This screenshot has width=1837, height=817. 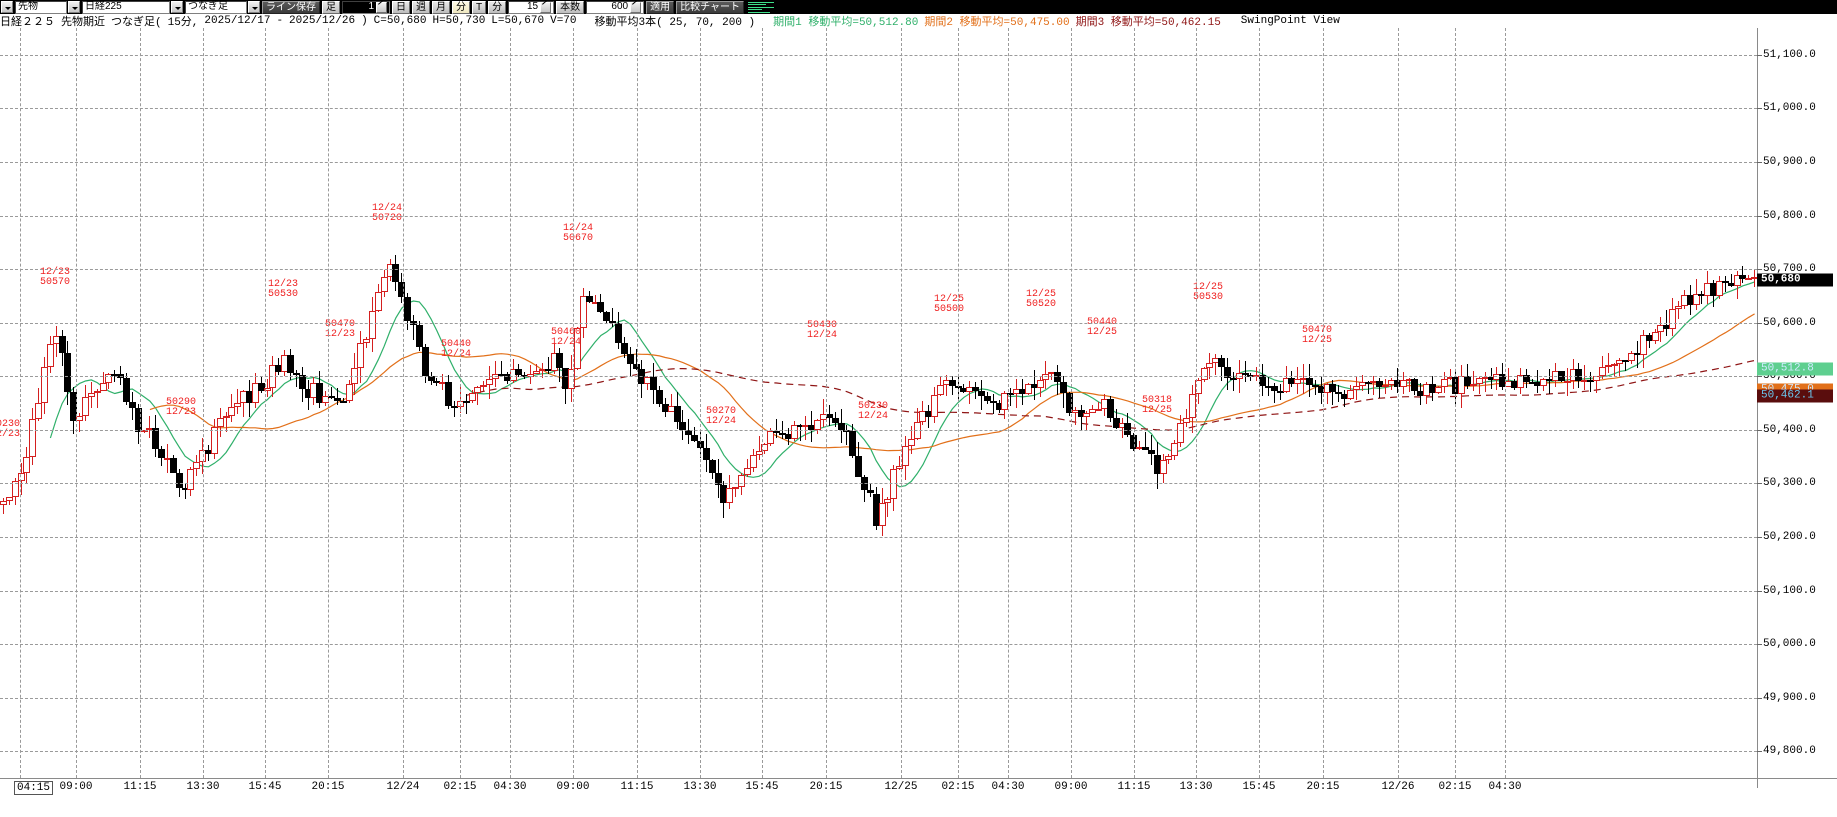 What do you see at coordinates (74, 7) in the screenshot?
I see `product-chevron-down-icon` at bounding box center [74, 7].